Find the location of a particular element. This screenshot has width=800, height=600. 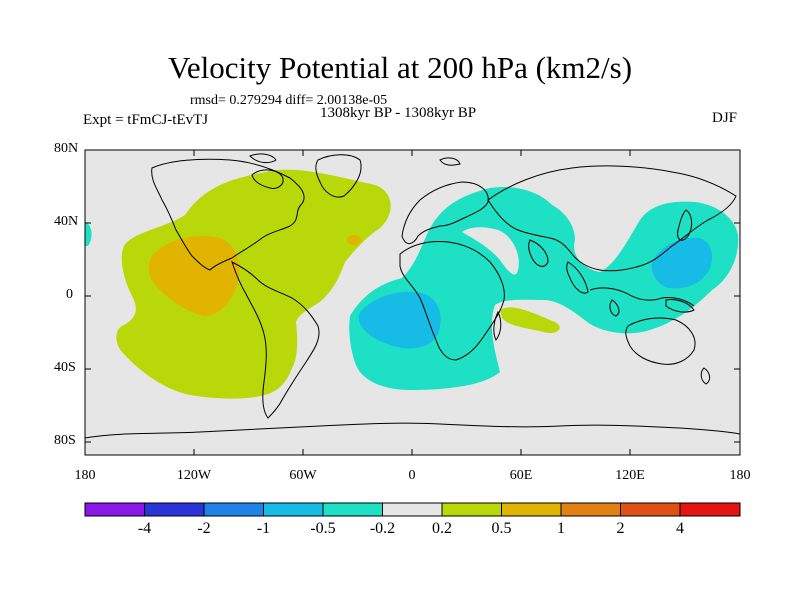

colorbar-label: -0.5 is located at coordinates (323, 528).